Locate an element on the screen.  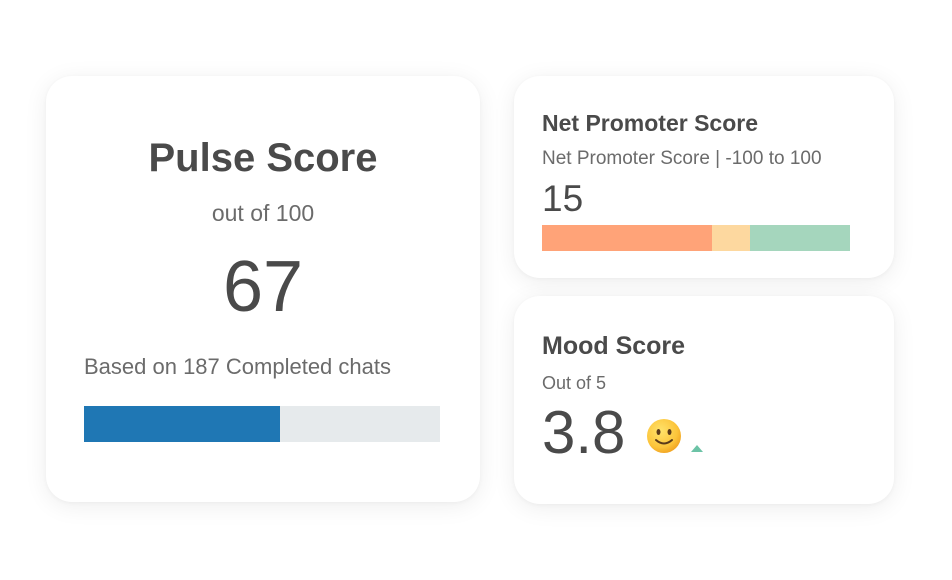
nps-distribution-bar is located at coordinates (696, 238).